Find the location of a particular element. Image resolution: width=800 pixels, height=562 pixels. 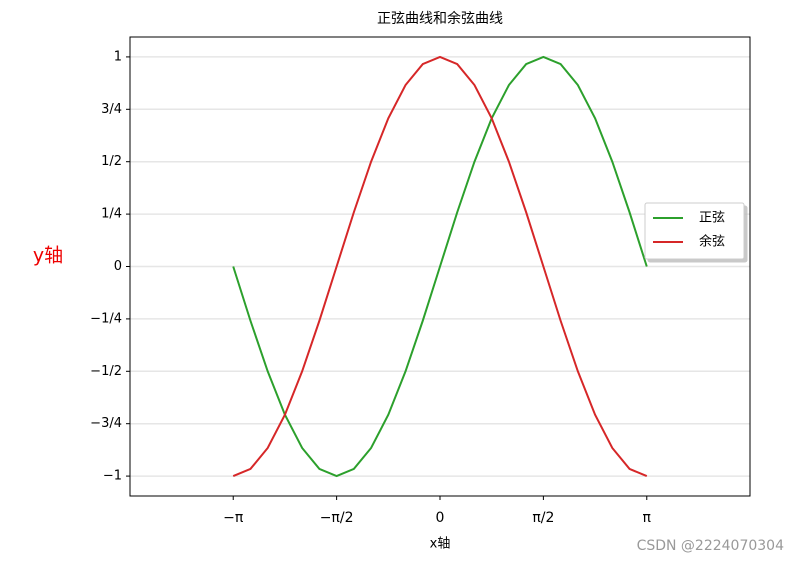

x-axis-label: x轴 is located at coordinates (440, 544).